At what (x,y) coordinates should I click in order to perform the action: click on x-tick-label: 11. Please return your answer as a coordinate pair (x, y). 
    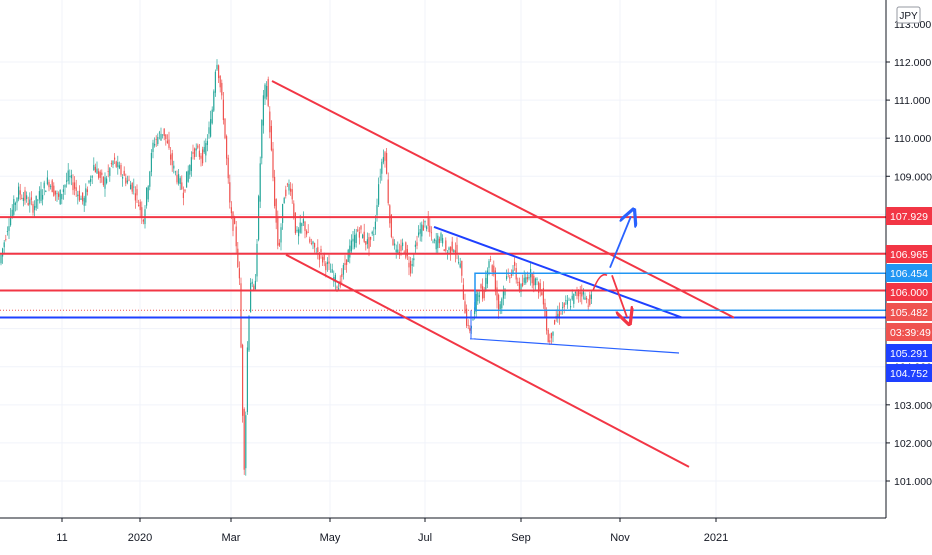
    Looking at the image, I should click on (61, 538).